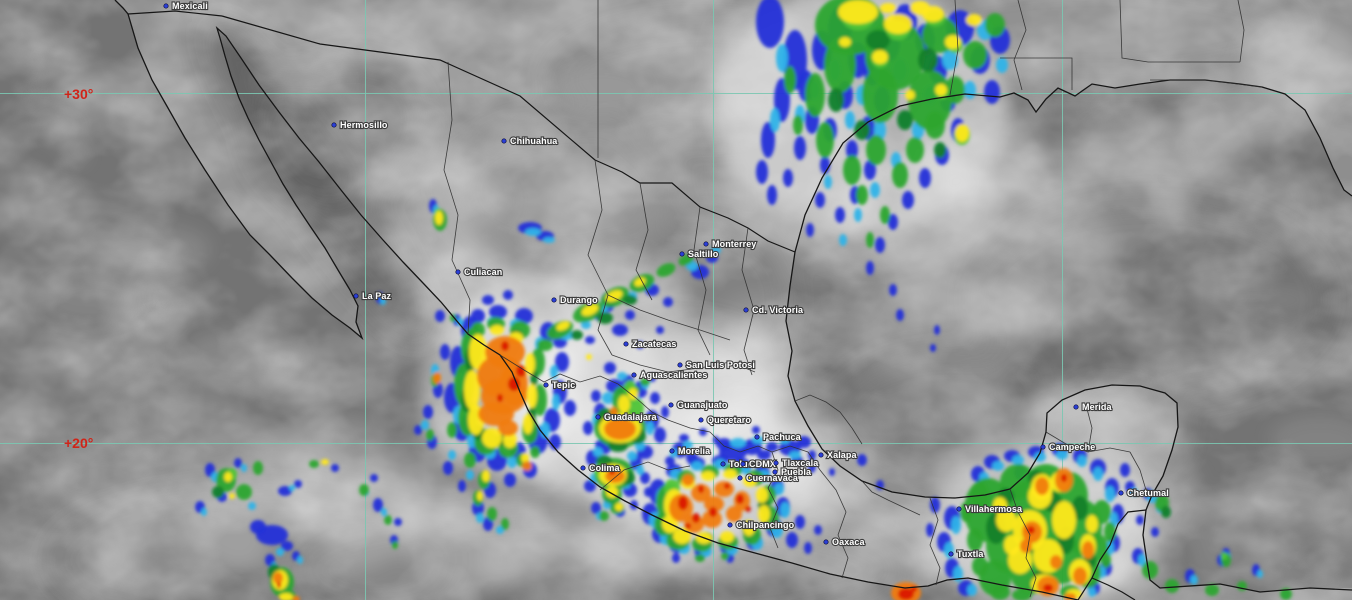  I want to click on country-border, so click(1106, 588).